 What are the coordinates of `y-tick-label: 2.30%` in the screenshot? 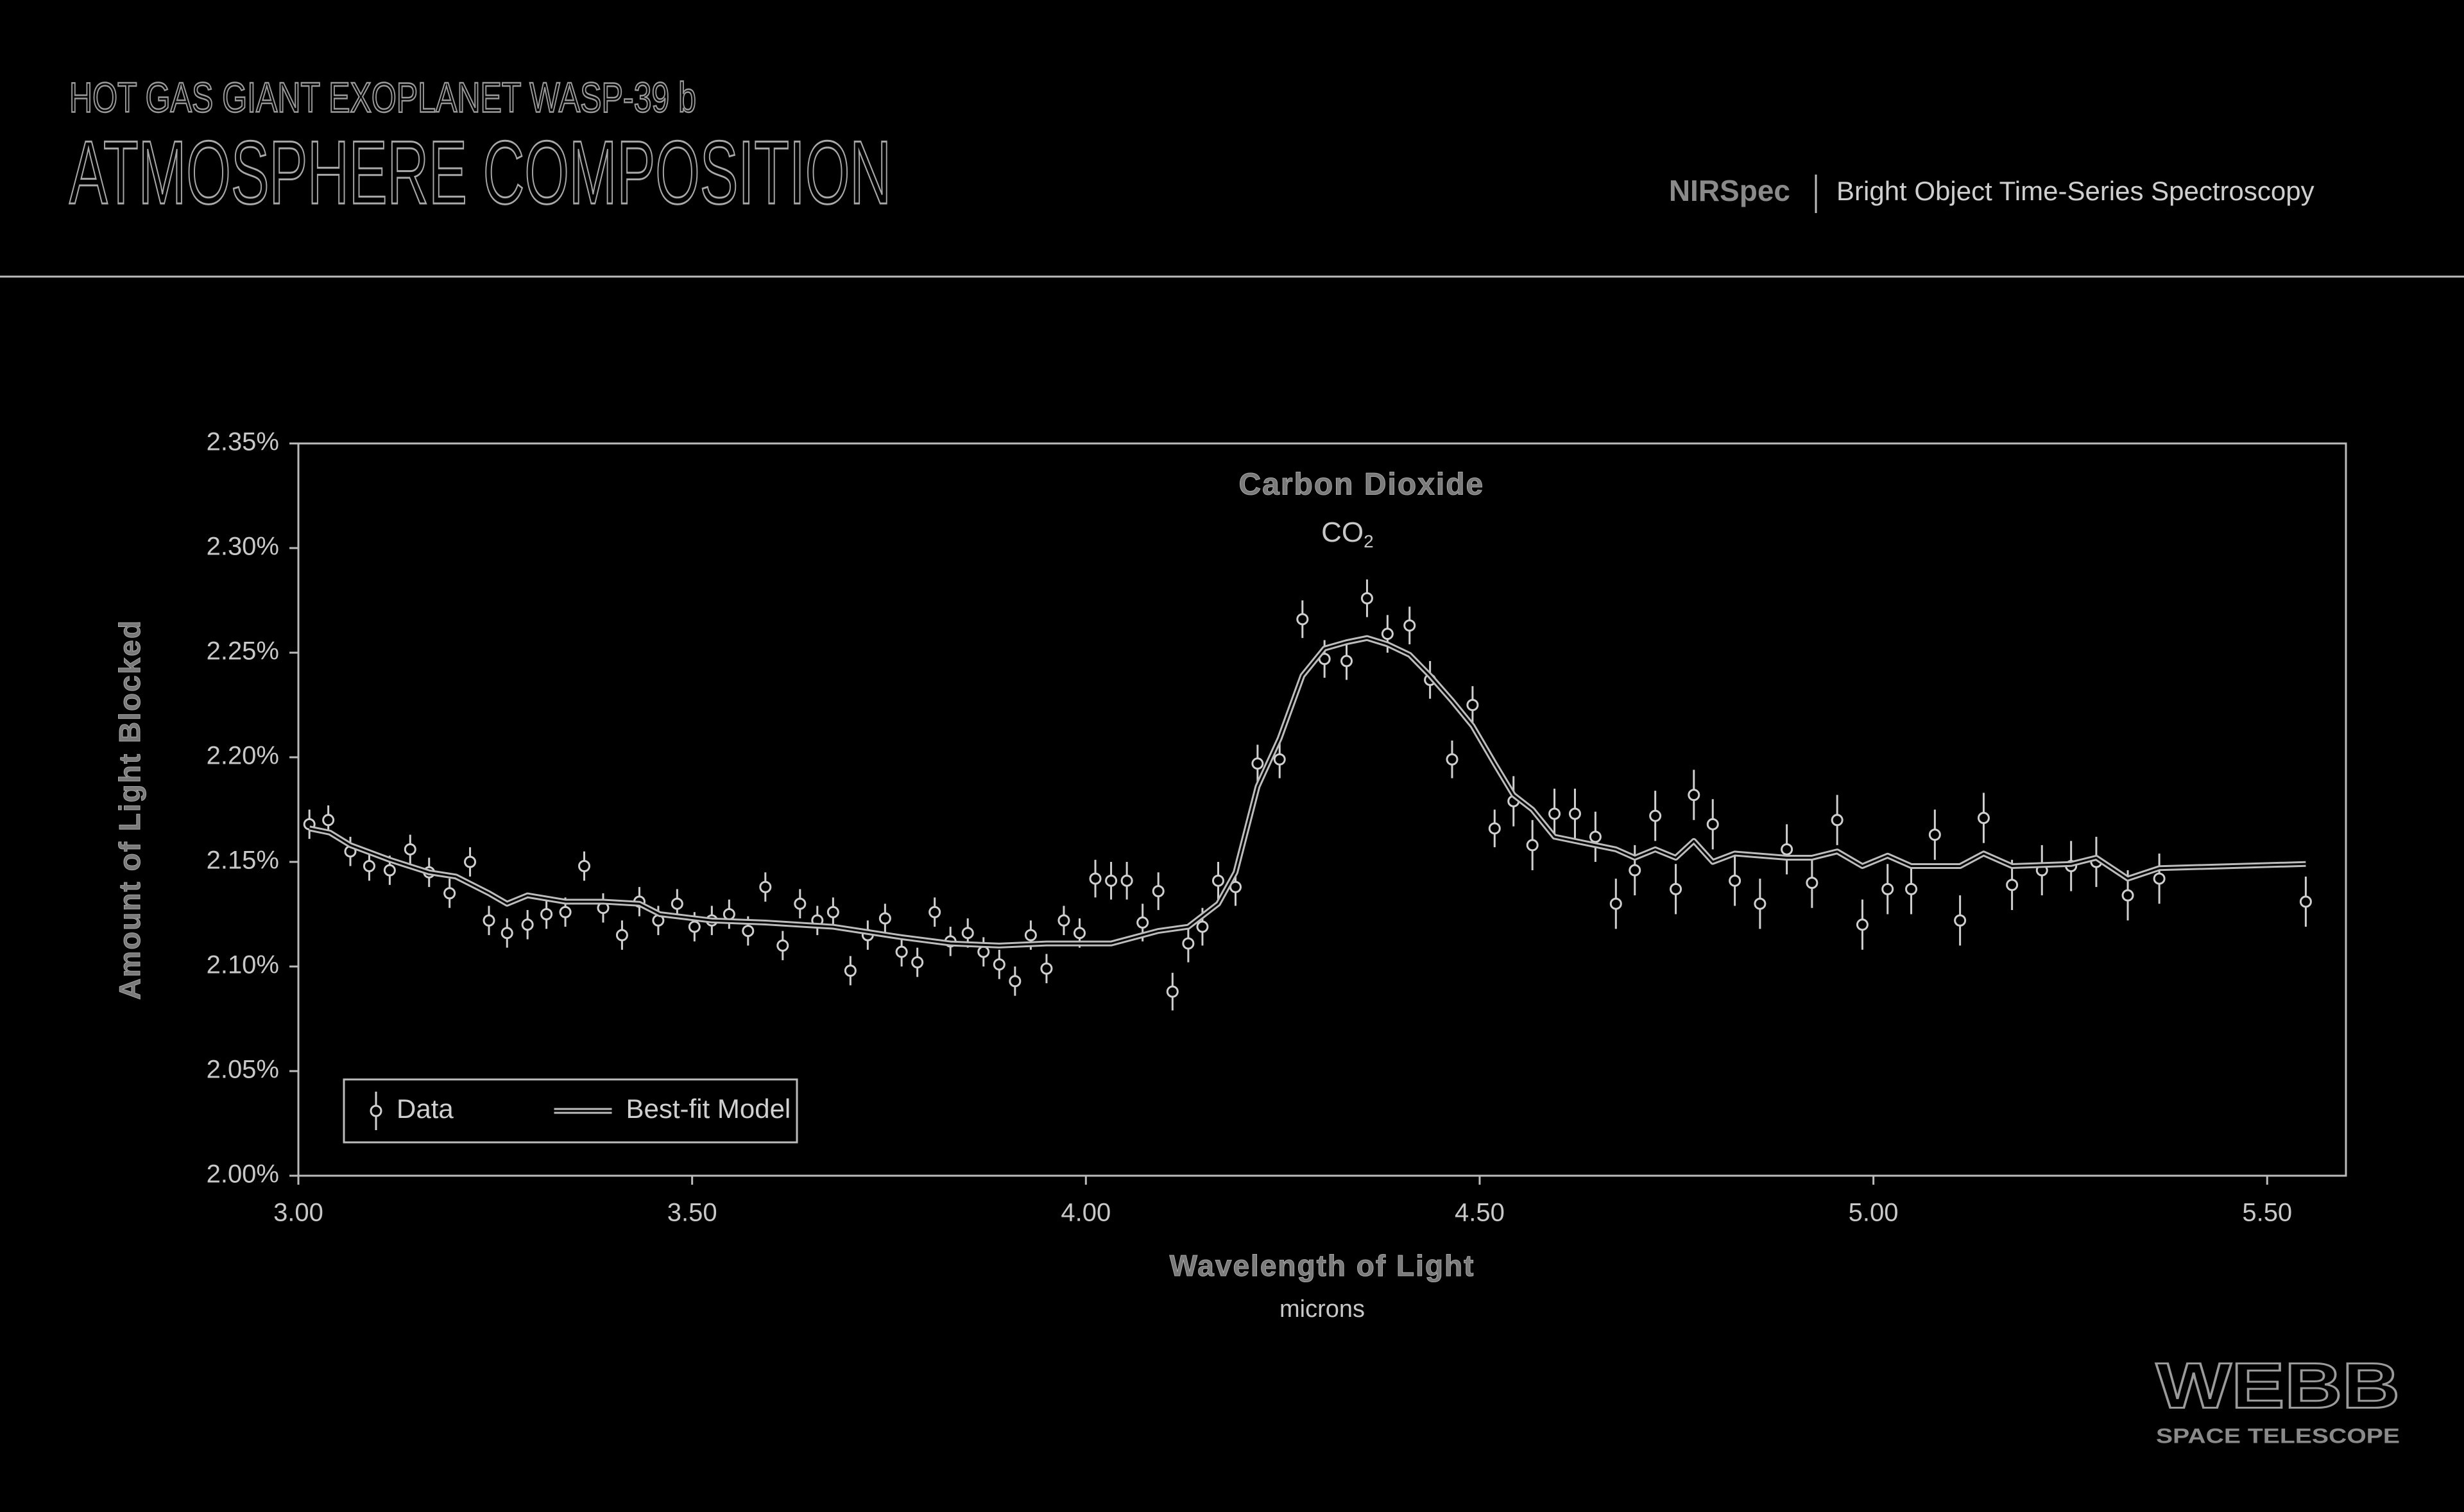 It's located at (243, 547).